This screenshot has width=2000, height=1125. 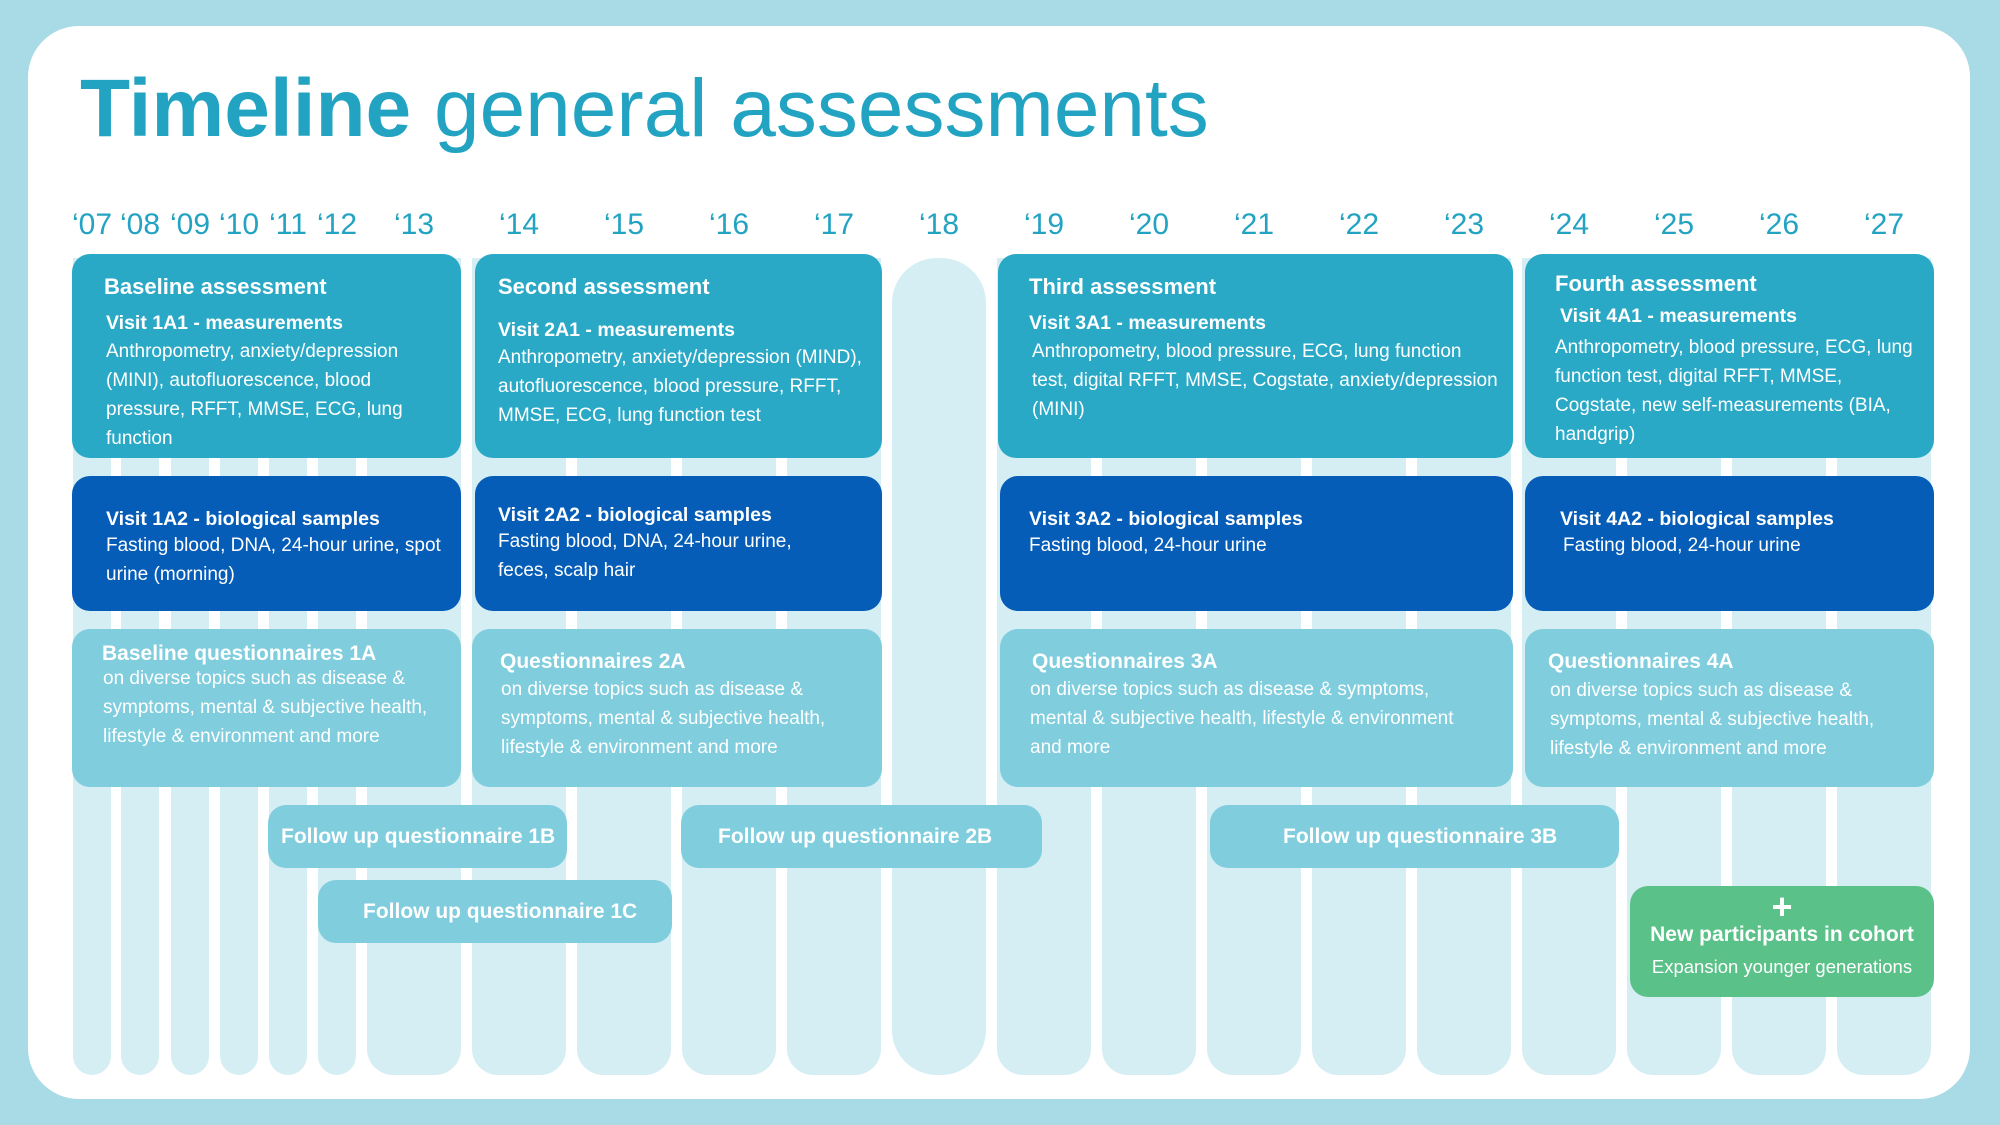 What do you see at coordinates (1697, 519) in the screenshot?
I see `visit-4a2-title: Visit 4A2 - biological samples` at bounding box center [1697, 519].